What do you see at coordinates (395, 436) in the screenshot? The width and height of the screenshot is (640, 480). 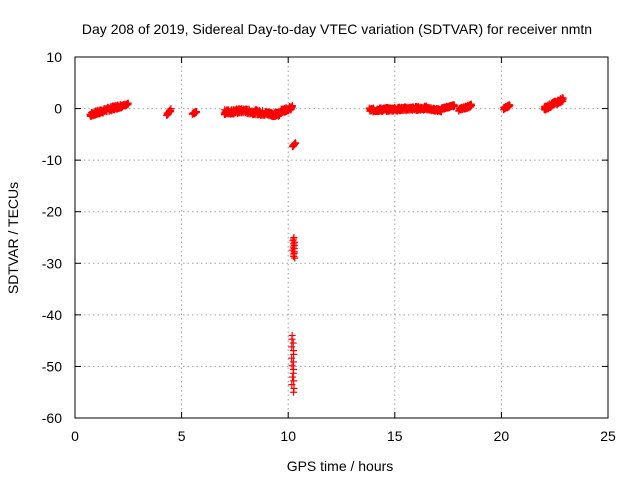 I see `x-tick-label: 15` at bounding box center [395, 436].